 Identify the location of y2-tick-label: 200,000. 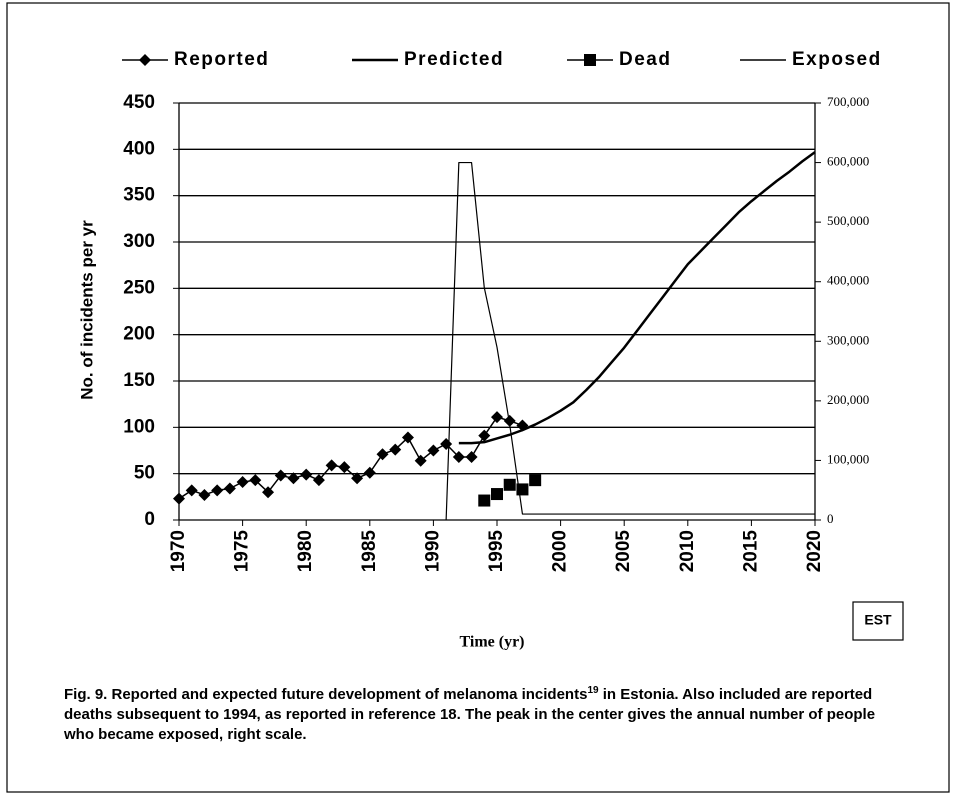
(848, 399).